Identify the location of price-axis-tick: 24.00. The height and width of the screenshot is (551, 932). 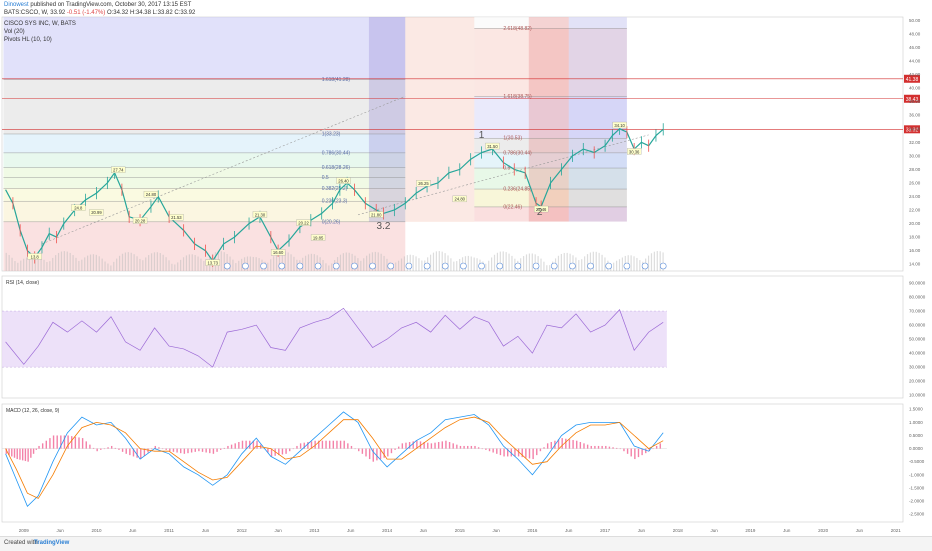
(915, 196).